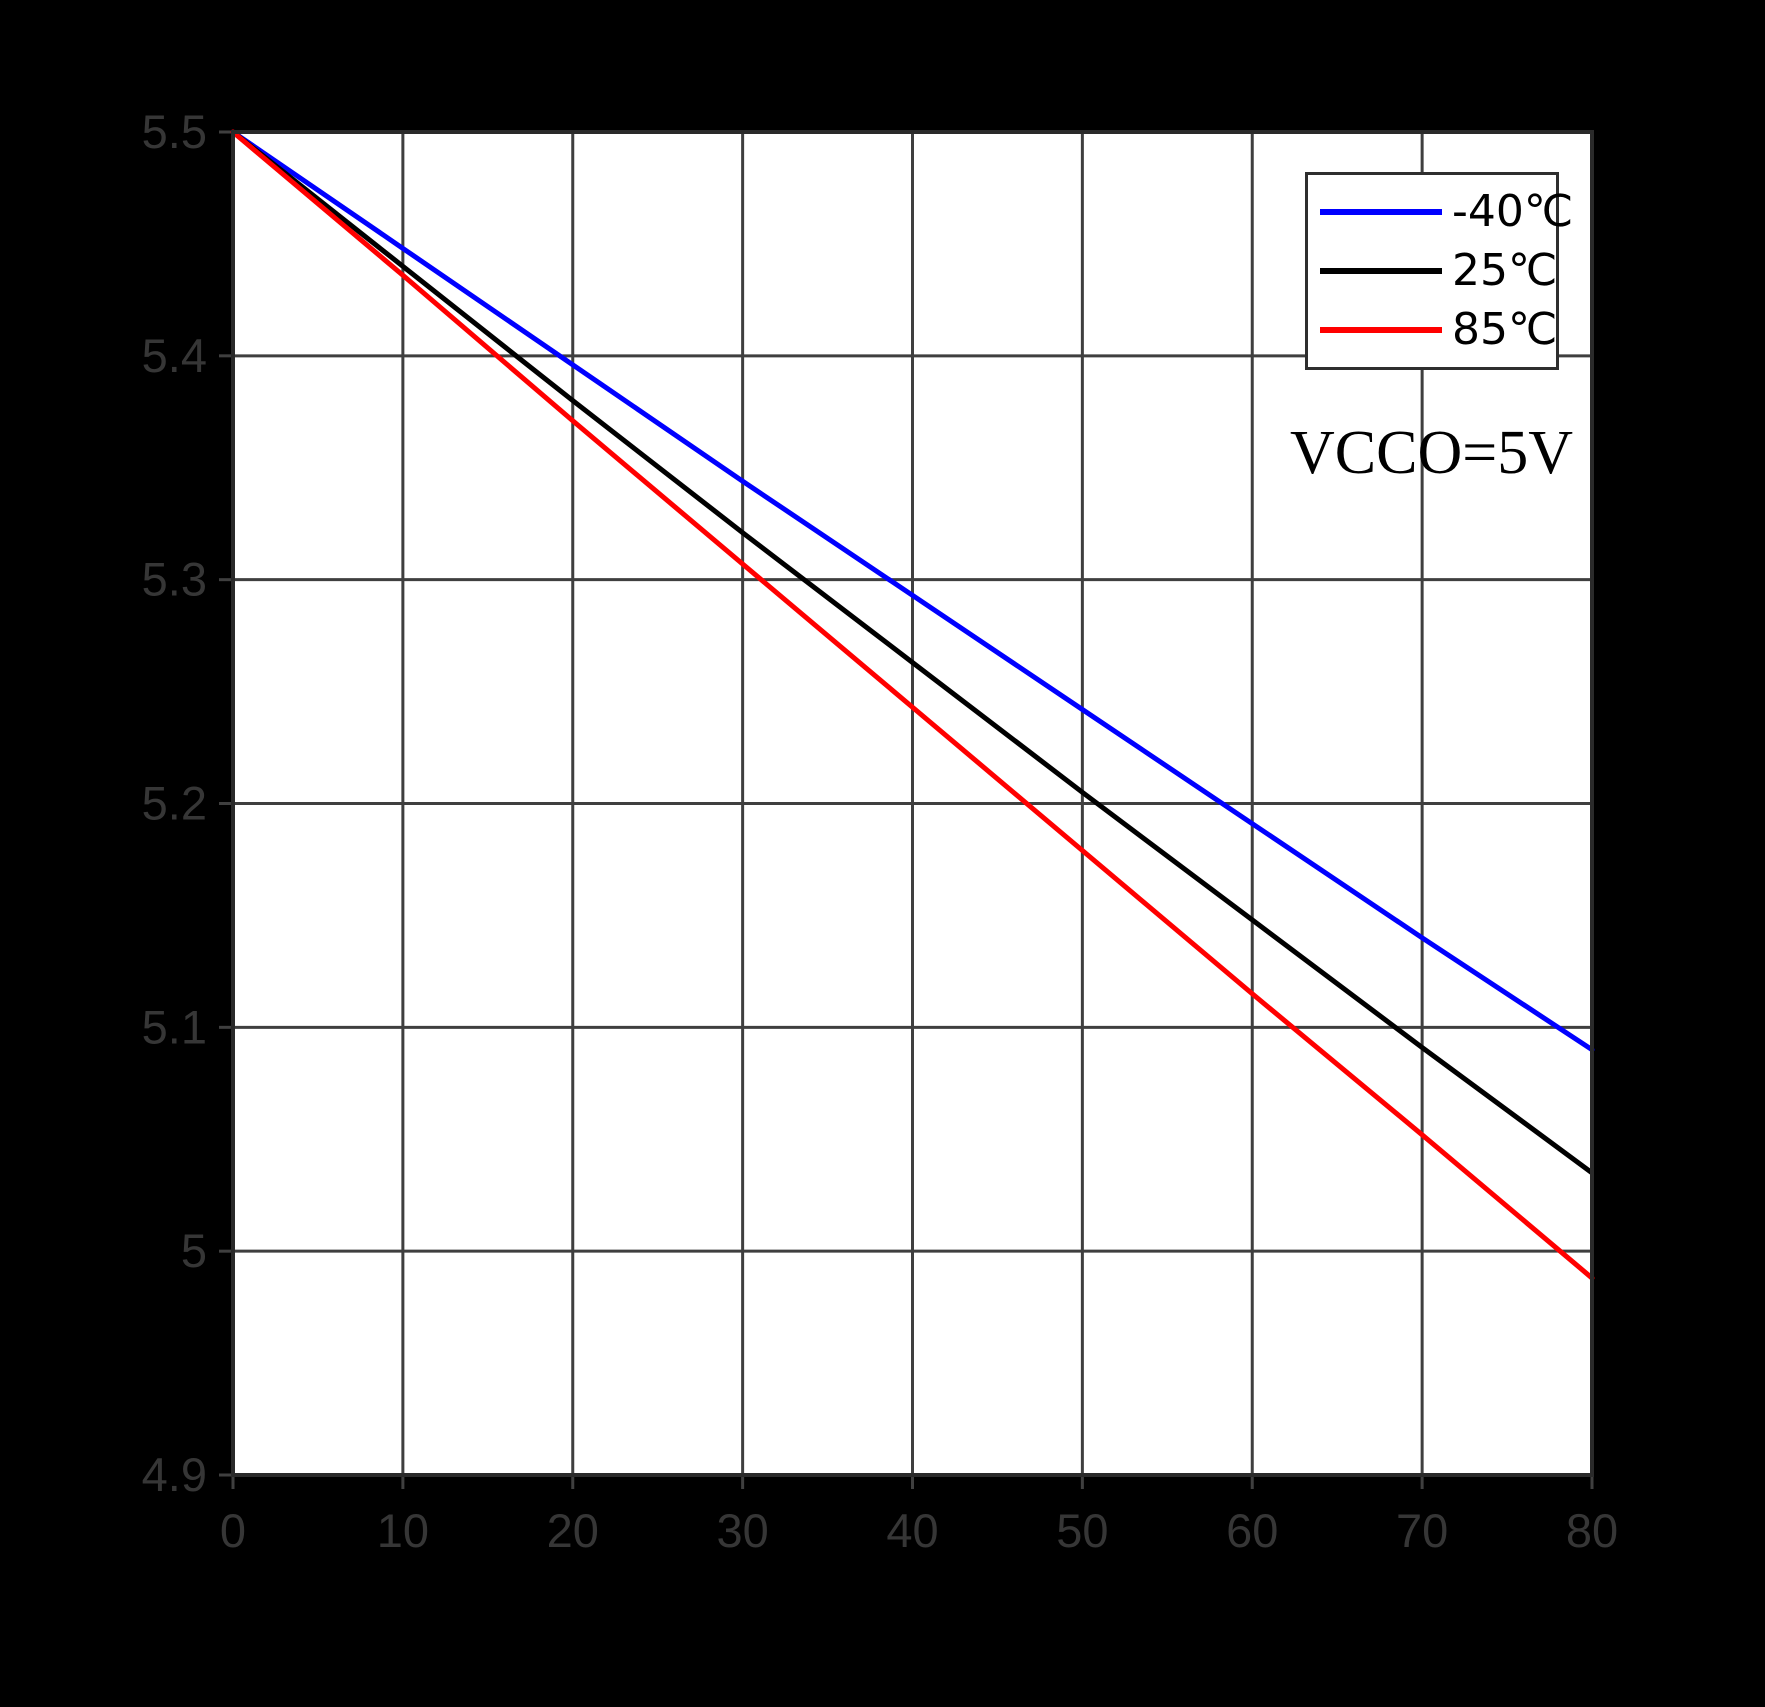 This screenshot has width=1765, height=1707. What do you see at coordinates (174, 131) in the screenshot?
I see `y-tick-label: 5.5` at bounding box center [174, 131].